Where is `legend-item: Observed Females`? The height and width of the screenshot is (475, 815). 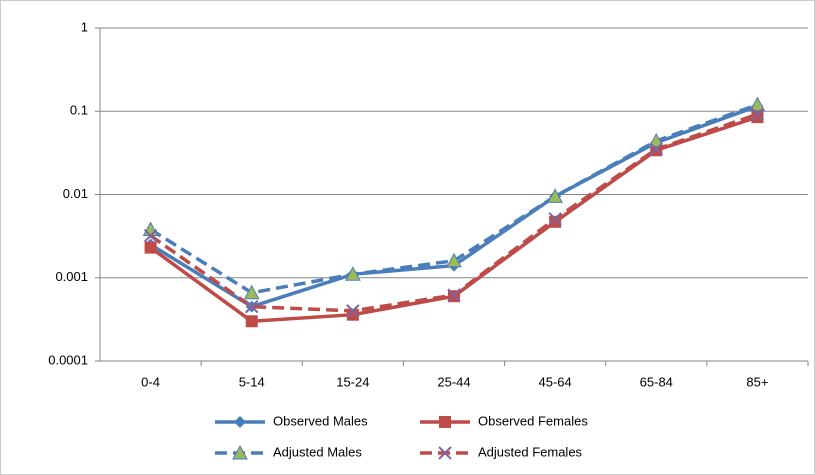
legend-item: Observed Females is located at coordinates (504, 420).